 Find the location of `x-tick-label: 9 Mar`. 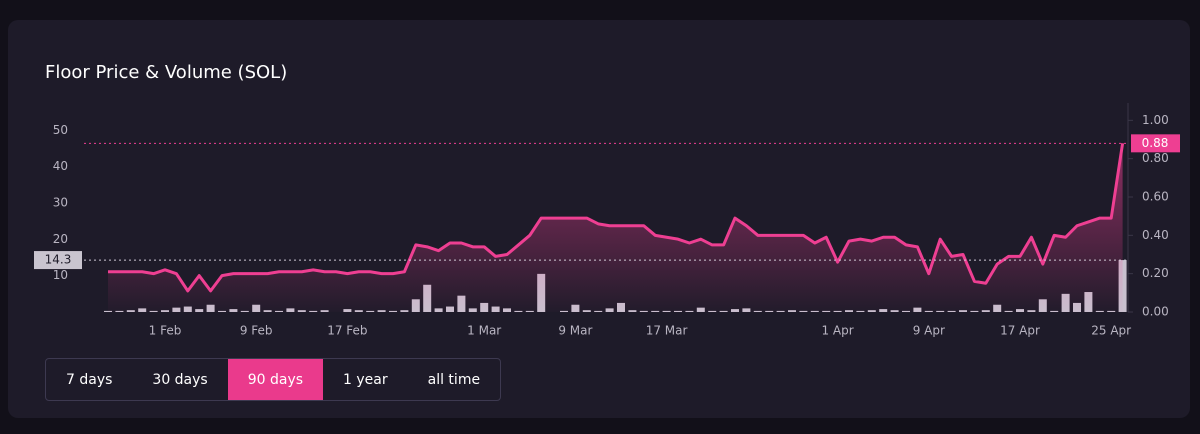

x-tick-label: 9 Mar is located at coordinates (575, 331).